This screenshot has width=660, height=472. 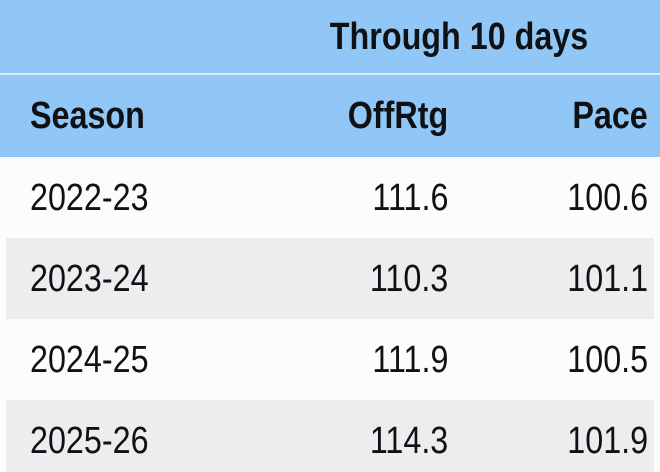 I want to click on pace-cell: 100.5, so click(x=548, y=360).